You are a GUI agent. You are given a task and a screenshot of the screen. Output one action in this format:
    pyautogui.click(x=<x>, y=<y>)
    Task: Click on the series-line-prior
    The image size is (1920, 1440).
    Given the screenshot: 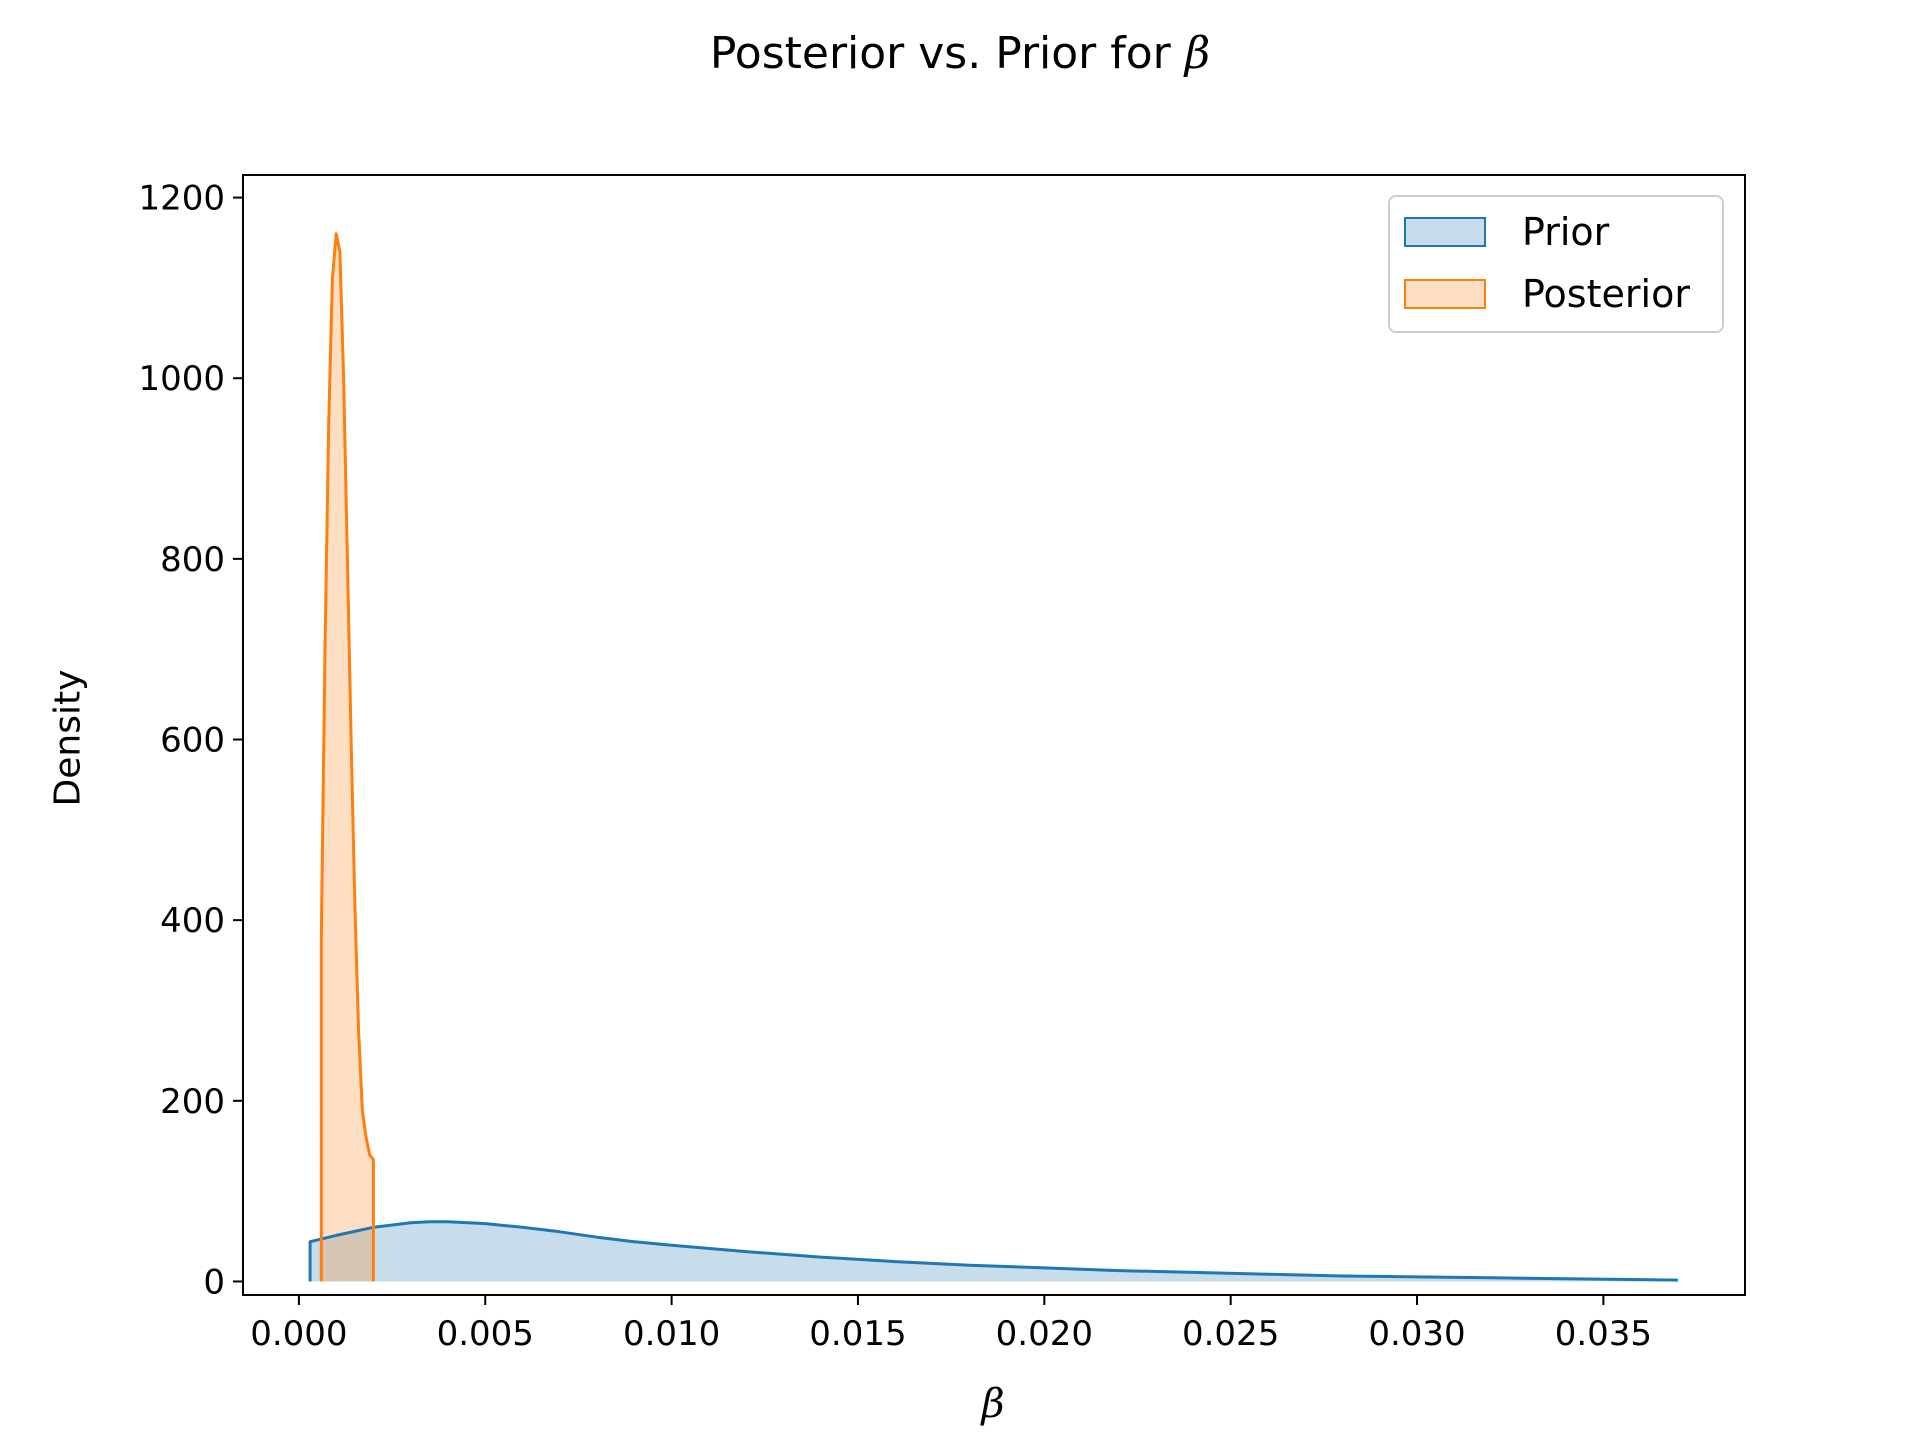 What is the action you would take?
    pyautogui.click(x=993, y=1251)
    